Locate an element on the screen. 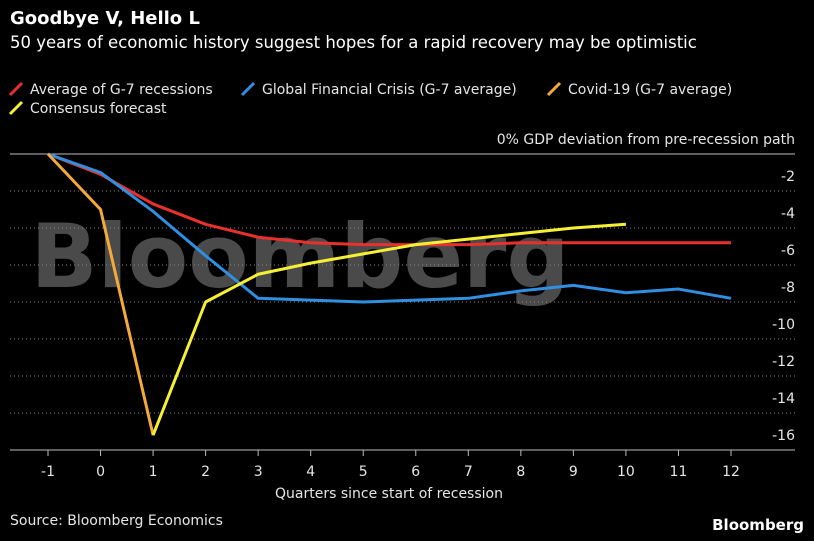  x-tick-label: 8 is located at coordinates (520, 472).